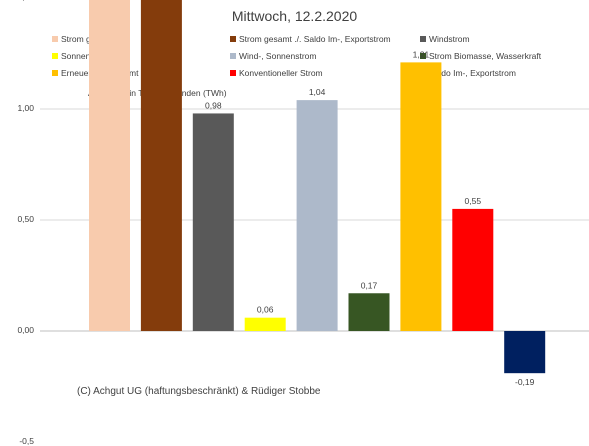  I want to click on legend-label: Konventioneller Strom, so click(281, 73).